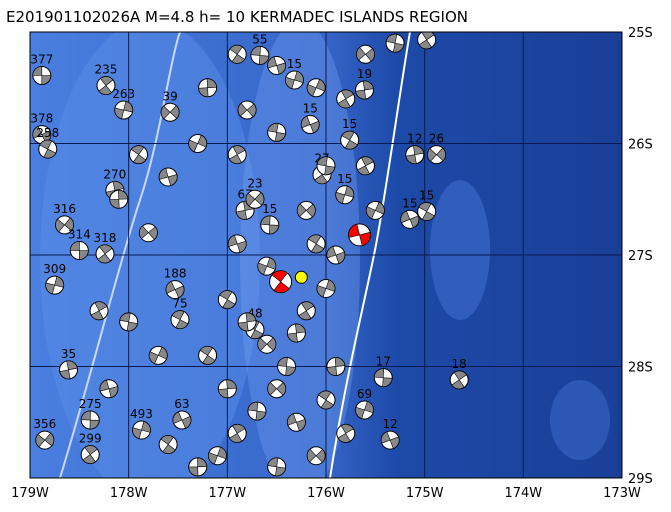 Image resolution: width=671 pixels, height=512 pixels. What do you see at coordinates (364, 394) in the screenshot?
I see `depth-label: 69` at bounding box center [364, 394].